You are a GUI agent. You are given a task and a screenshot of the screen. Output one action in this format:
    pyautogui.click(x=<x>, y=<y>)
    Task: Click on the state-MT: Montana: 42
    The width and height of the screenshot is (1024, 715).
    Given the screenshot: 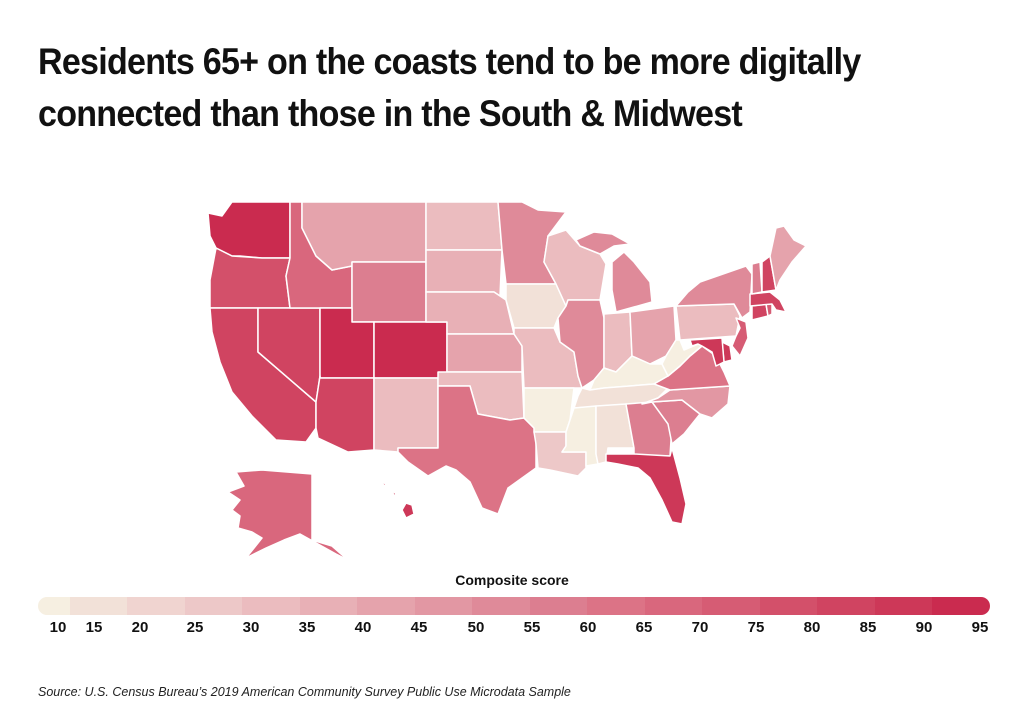 What is the action you would take?
    pyautogui.click(x=364, y=236)
    